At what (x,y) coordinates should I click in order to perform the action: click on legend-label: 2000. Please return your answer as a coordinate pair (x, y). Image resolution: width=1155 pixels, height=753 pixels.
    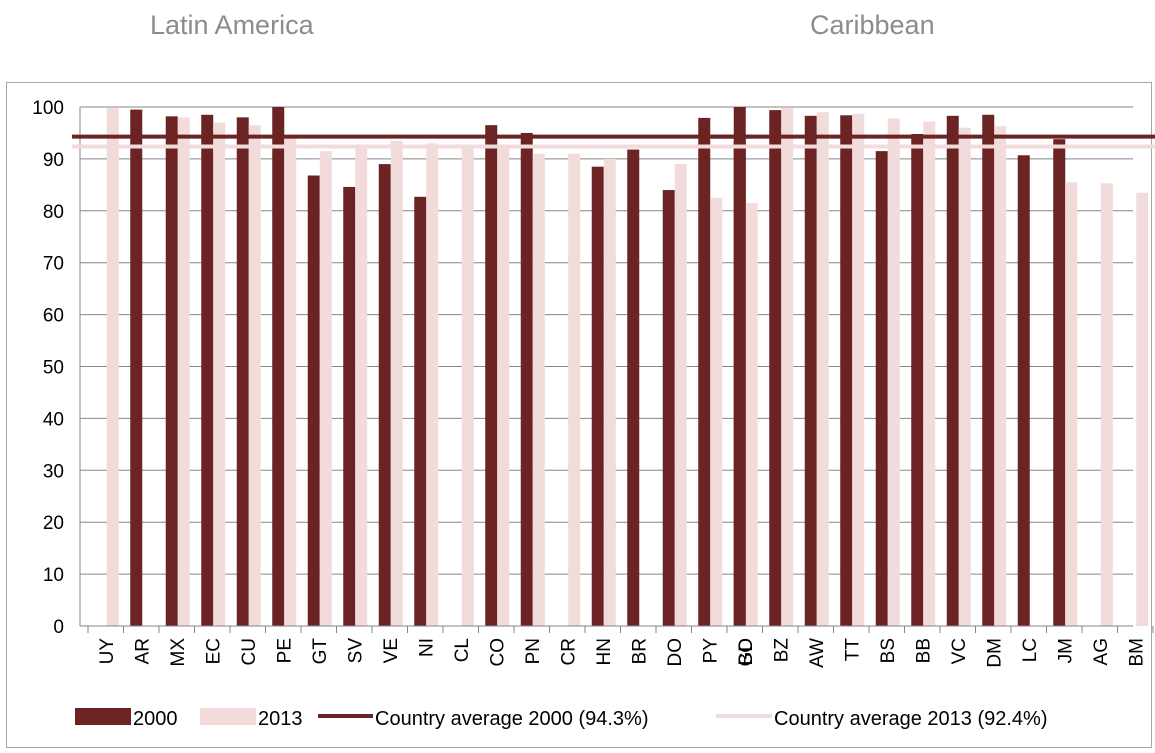
    Looking at the image, I should click on (155, 719).